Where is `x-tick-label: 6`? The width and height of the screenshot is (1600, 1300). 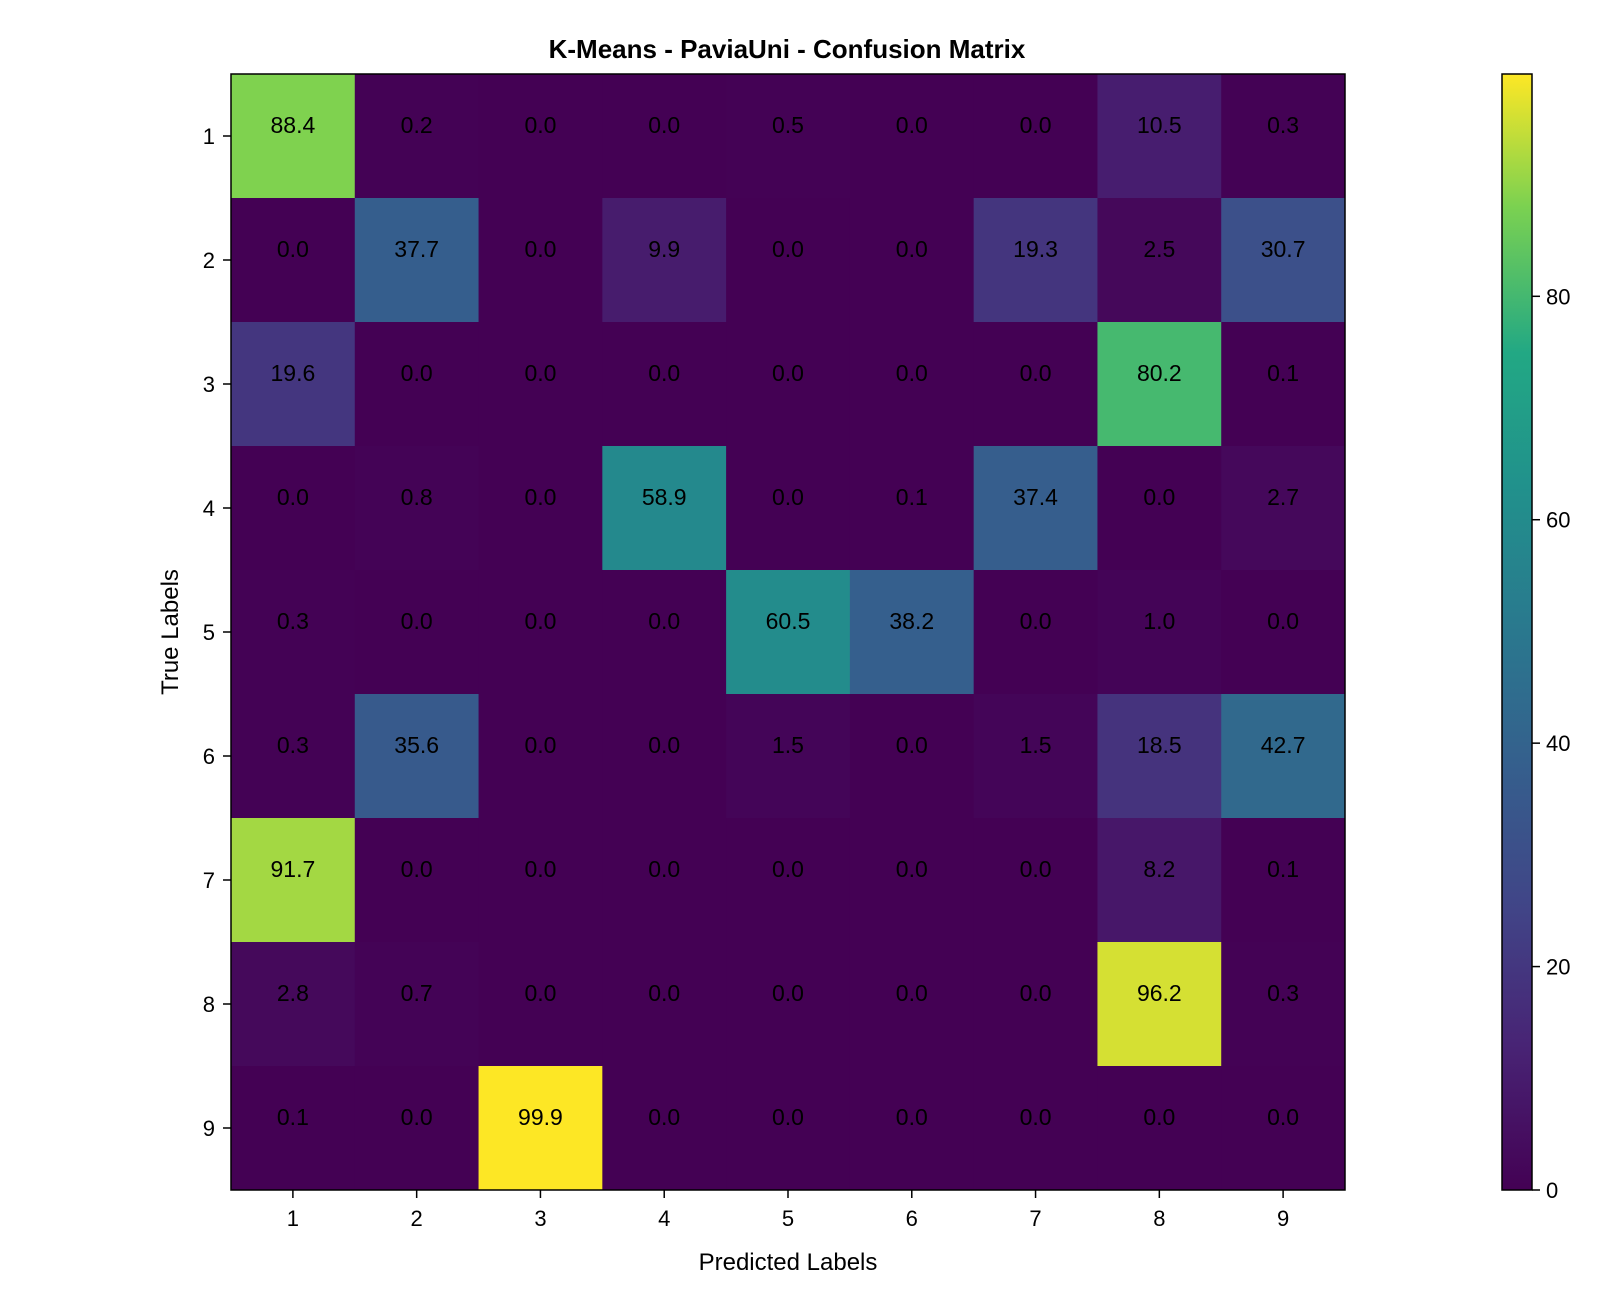
x-tick-label: 6 is located at coordinates (912, 1218).